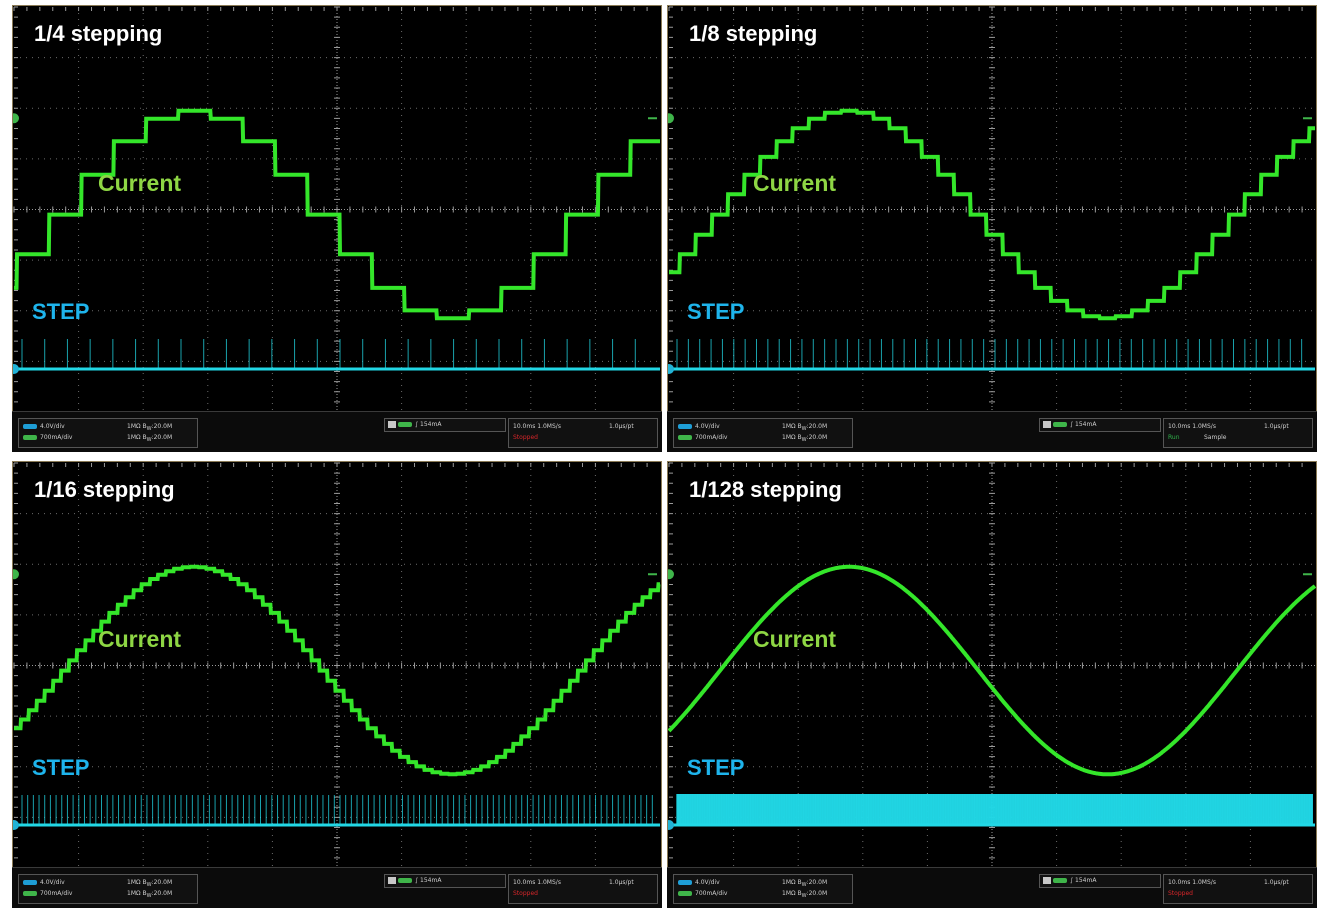 This screenshot has height=911, width=1318. Describe the element at coordinates (765, 489) in the screenshot. I see `panel-title: 1/128 stepping` at that location.